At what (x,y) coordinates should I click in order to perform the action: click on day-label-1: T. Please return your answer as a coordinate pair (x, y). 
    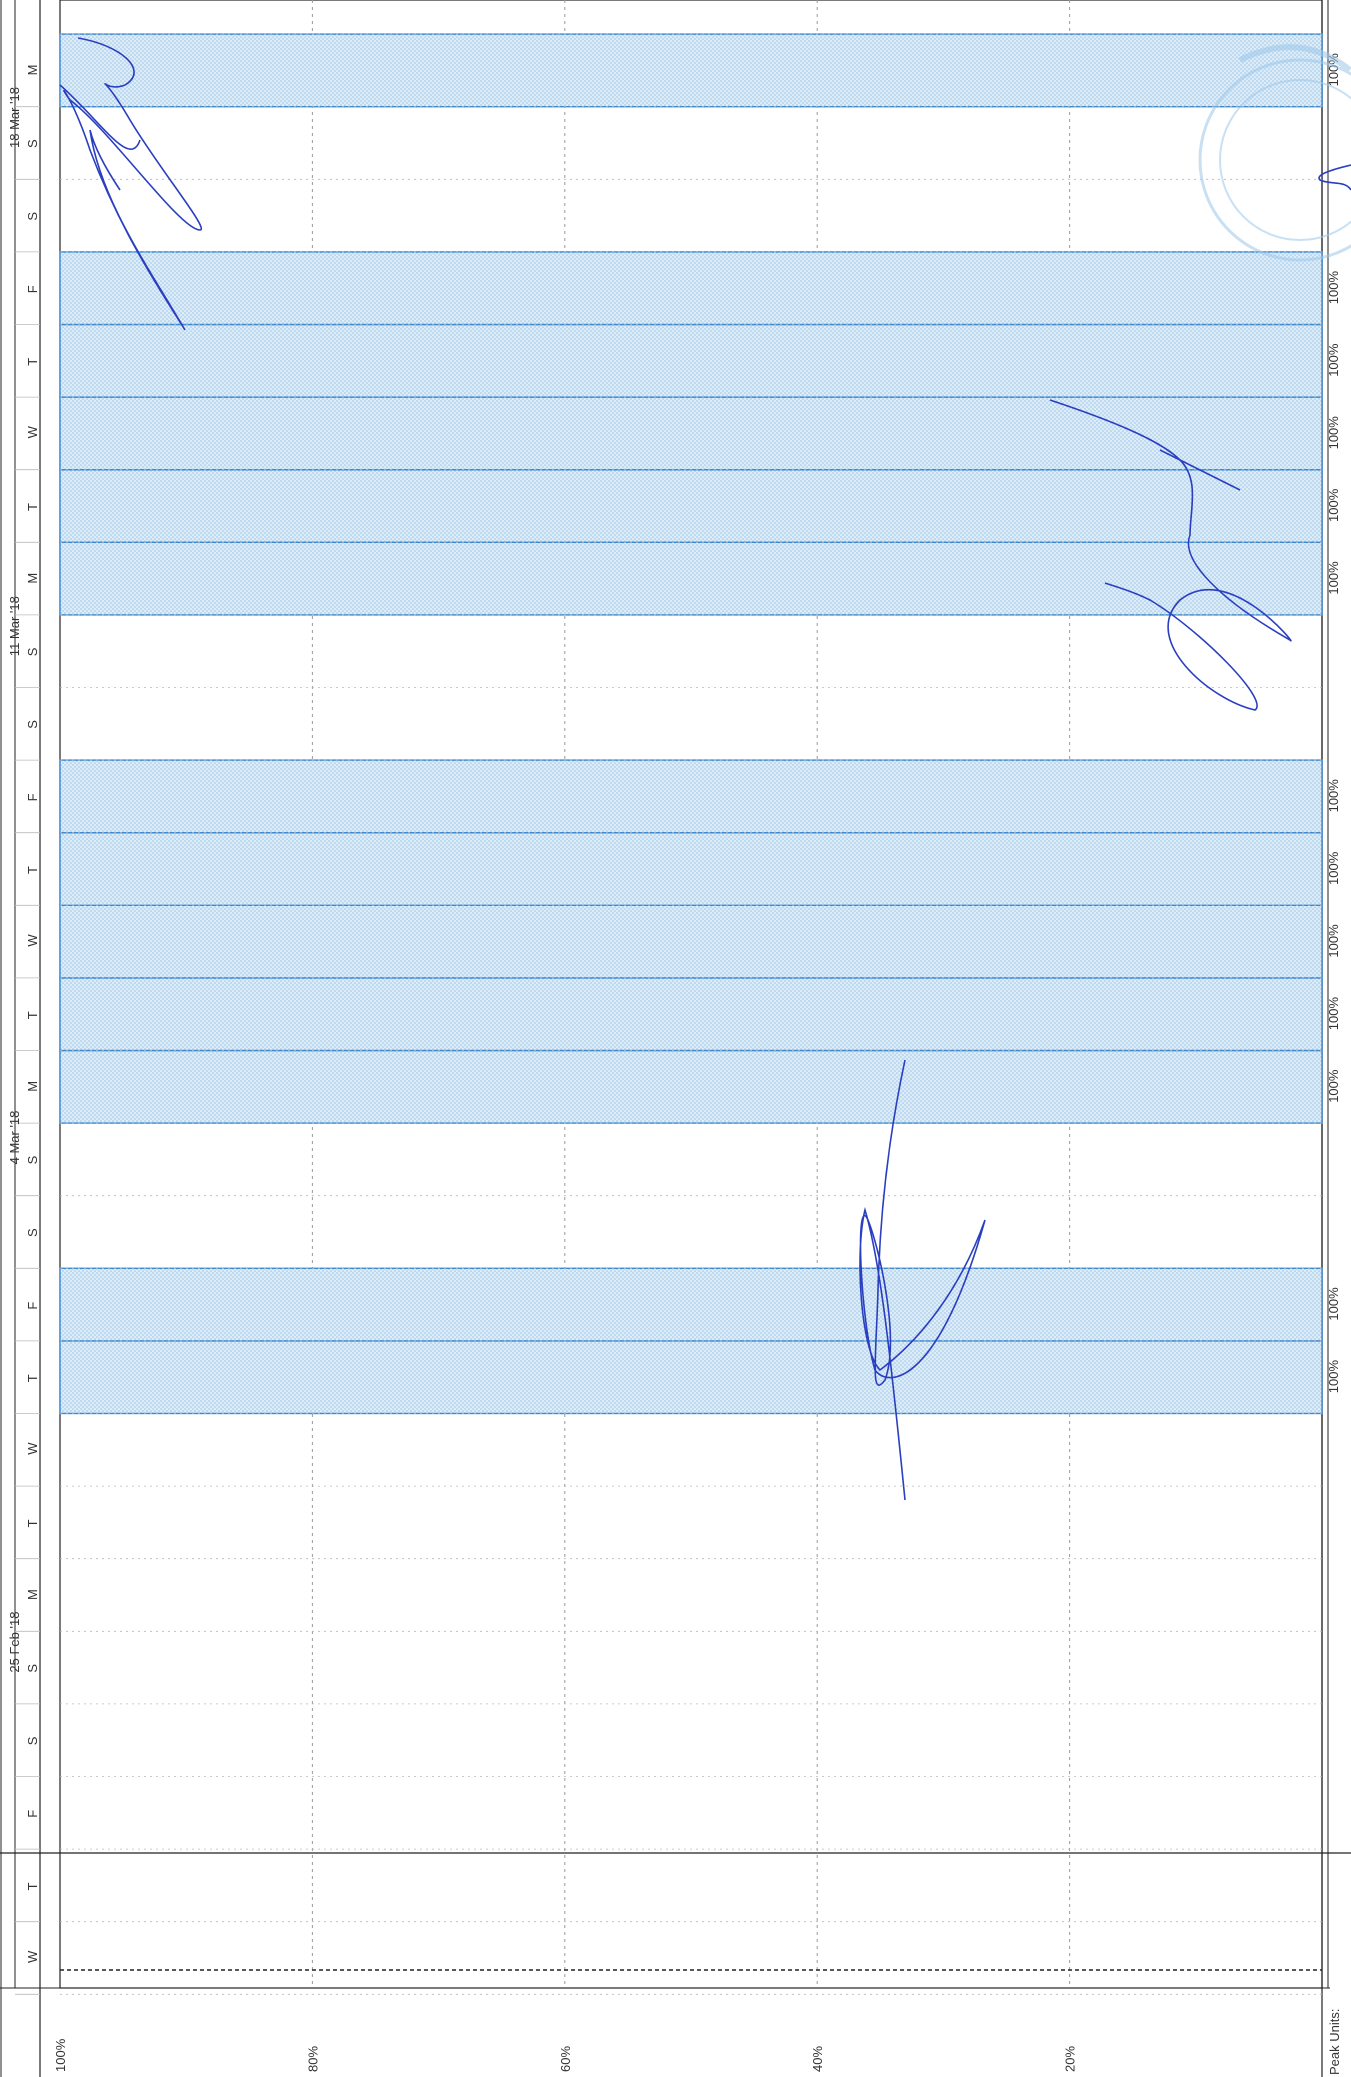
    Looking at the image, I should click on (32, 1886).